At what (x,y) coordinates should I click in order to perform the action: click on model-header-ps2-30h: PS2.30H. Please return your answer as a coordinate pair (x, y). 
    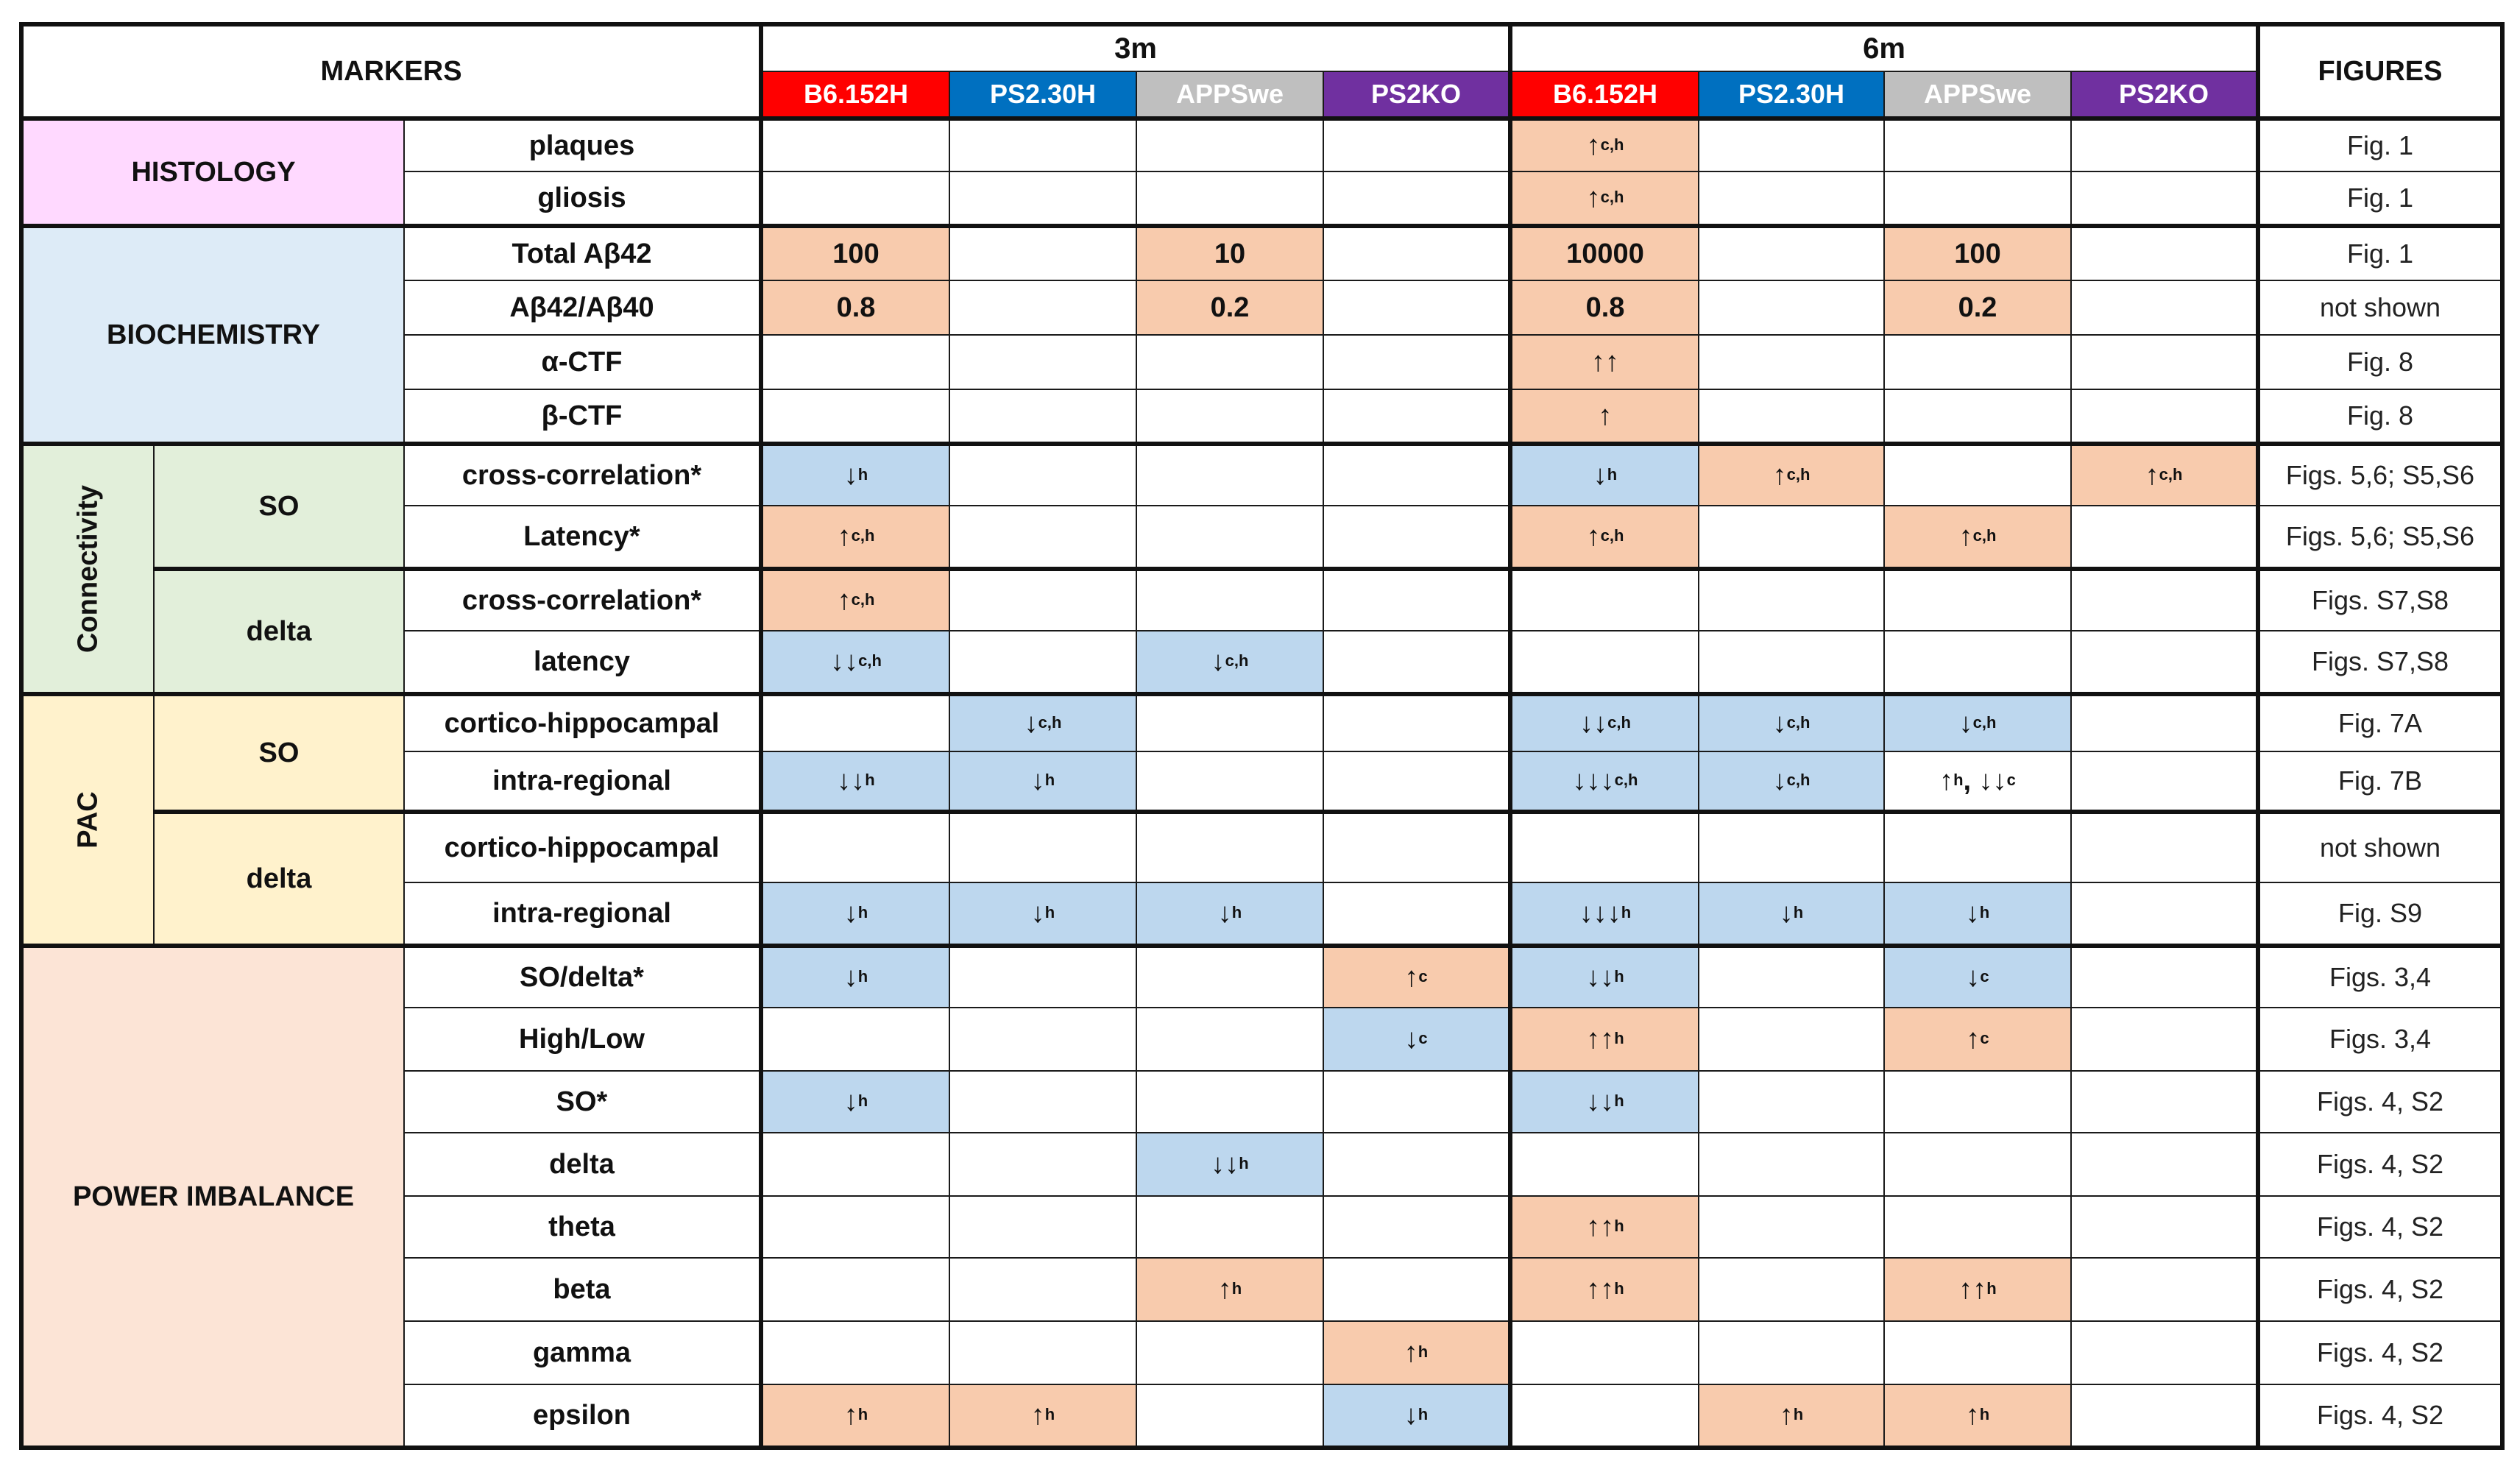
    Looking at the image, I should click on (1043, 95).